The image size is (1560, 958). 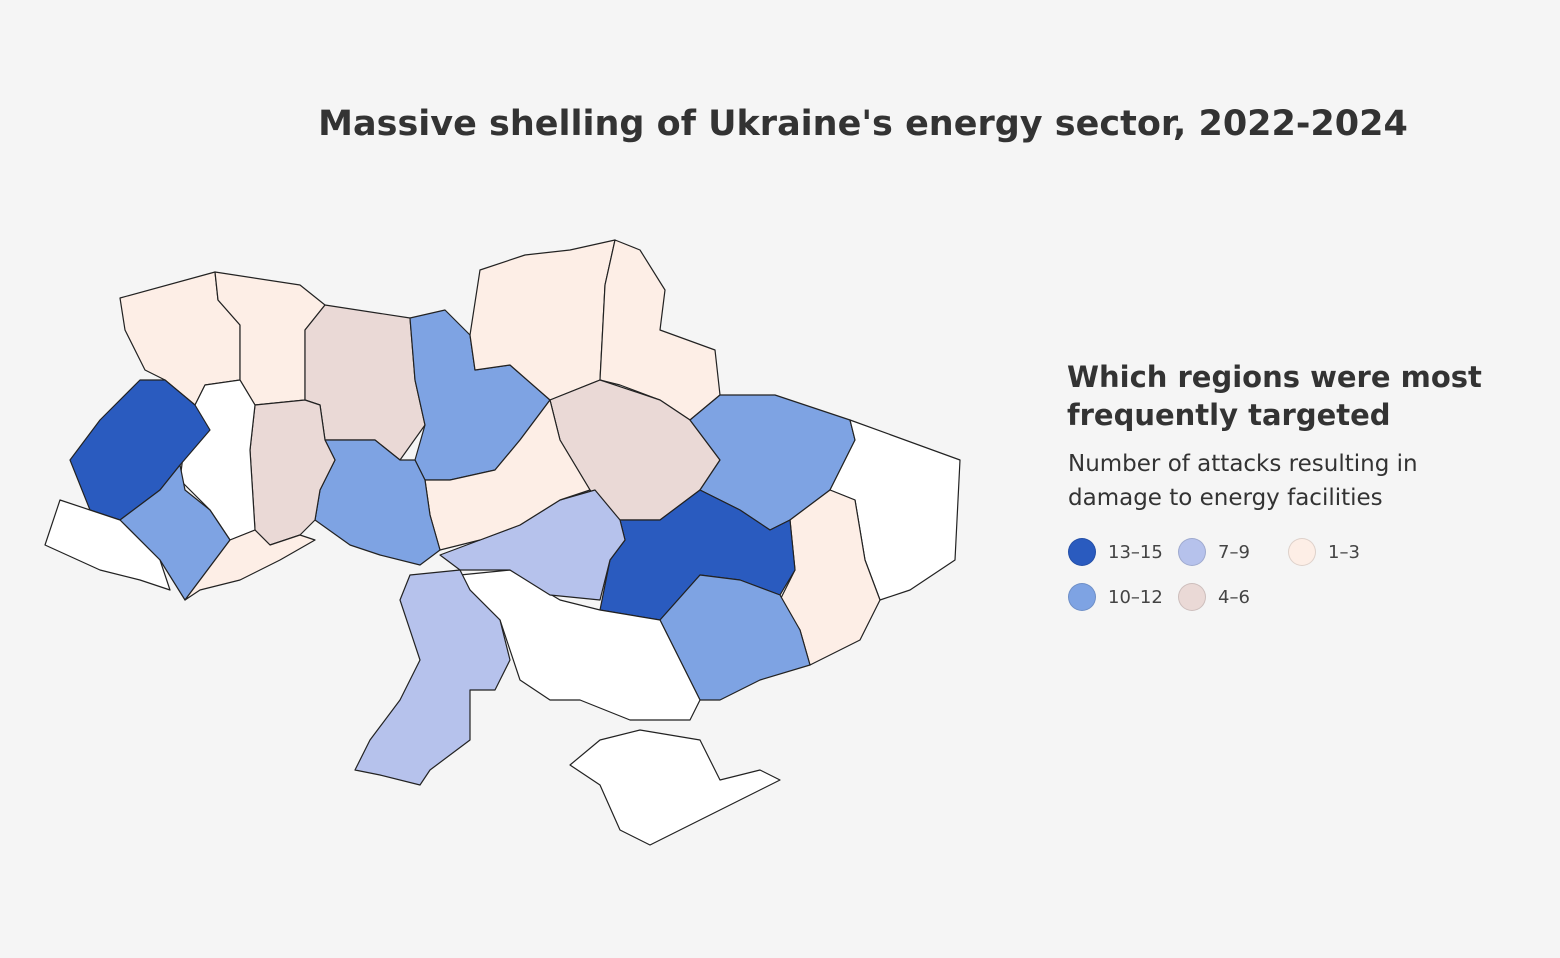 What do you see at coordinates (1234, 552) in the screenshot?
I see `legend-label: 7–9` at bounding box center [1234, 552].